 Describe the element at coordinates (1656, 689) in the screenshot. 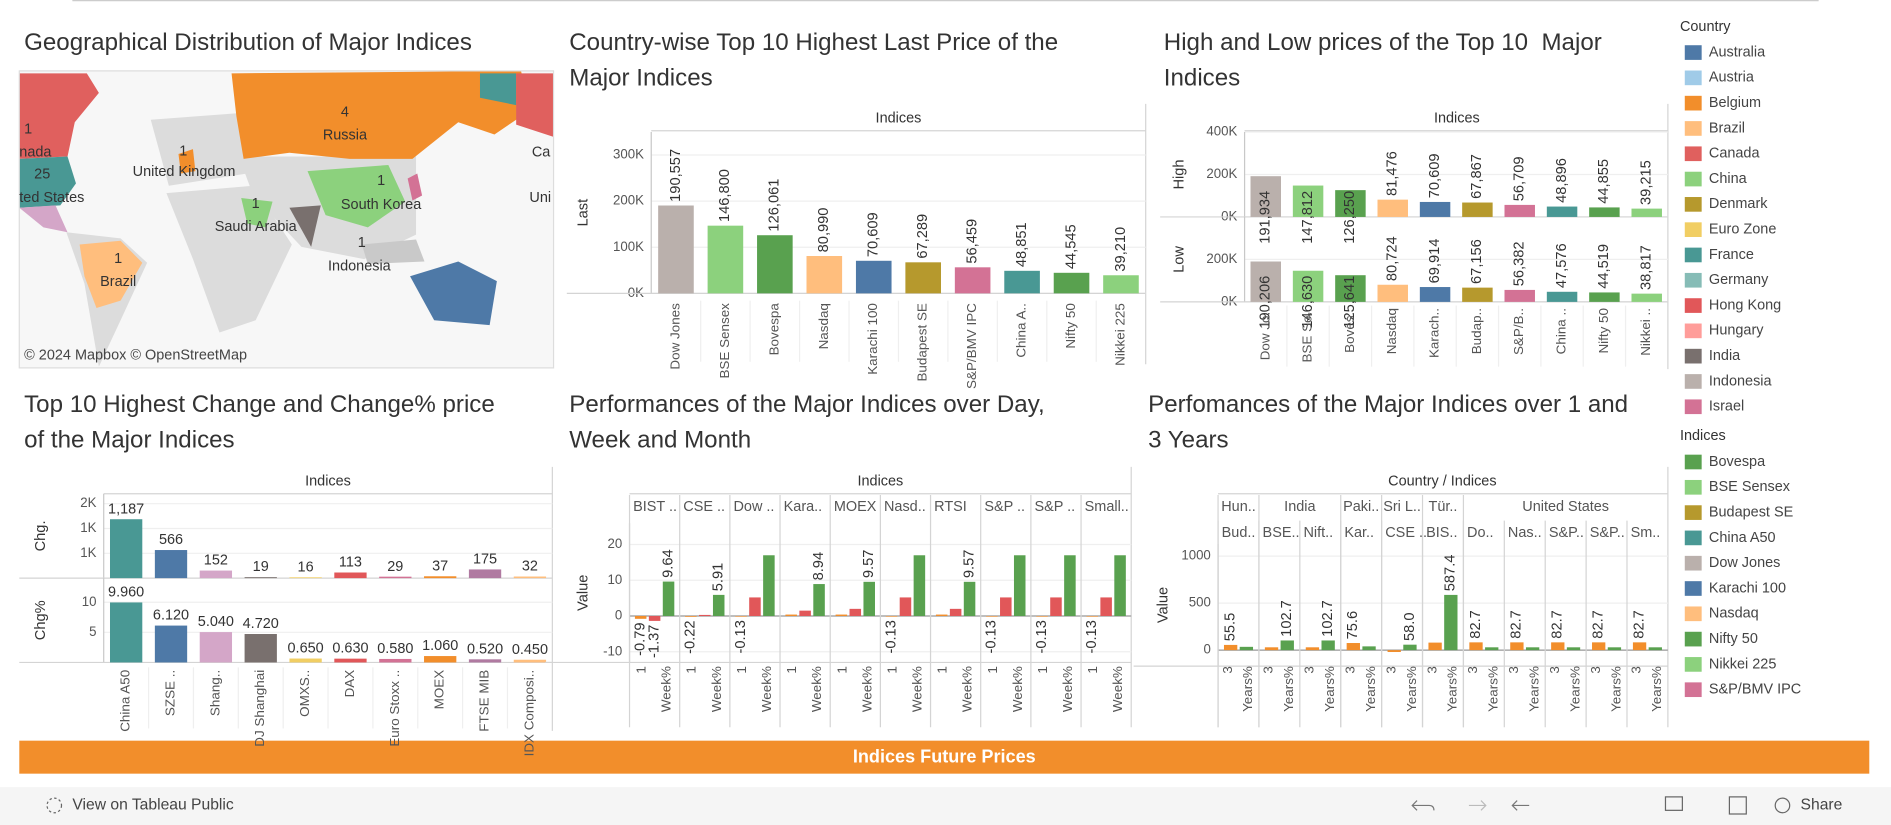

I see `x-tick-label: Years%` at that location.